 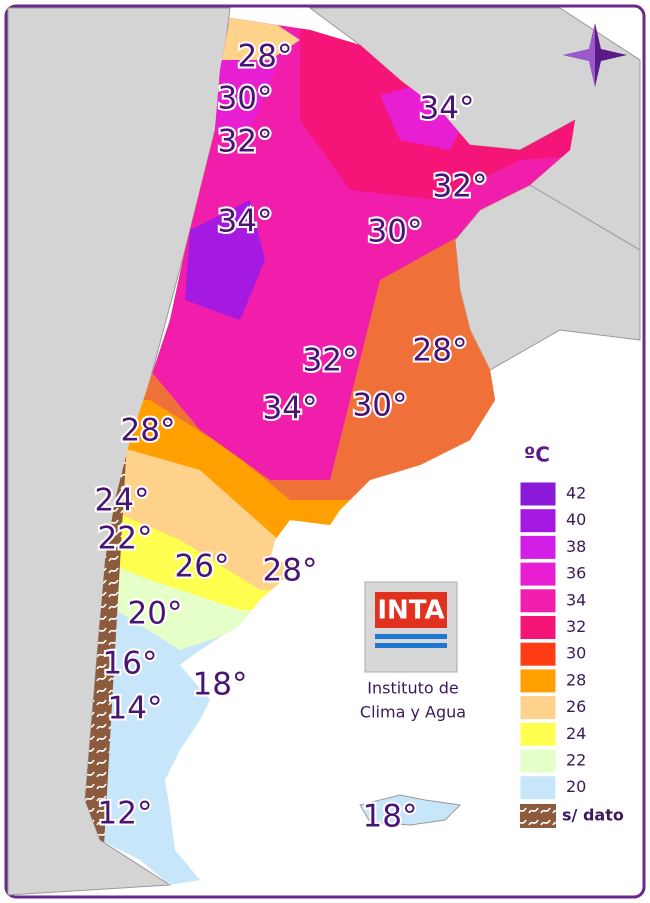 What do you see at coordinates (537, 455) in the screenshot?
I see `unit-label: ºC` at bounding box center [537, 455].